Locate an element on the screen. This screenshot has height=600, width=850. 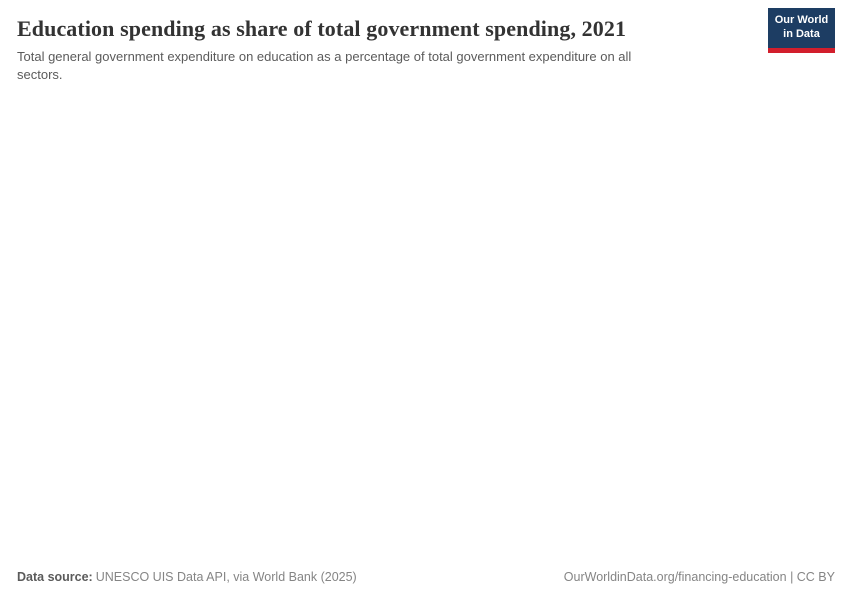
data-source-label: Data source: is located at coordinates (55, 577).